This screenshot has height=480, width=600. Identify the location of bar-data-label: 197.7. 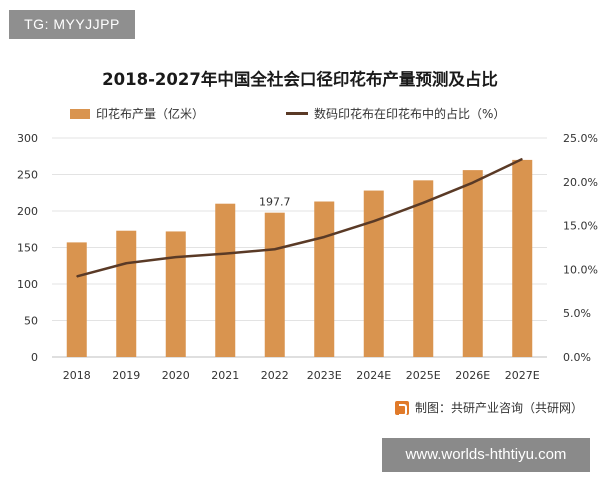
(275, 202).